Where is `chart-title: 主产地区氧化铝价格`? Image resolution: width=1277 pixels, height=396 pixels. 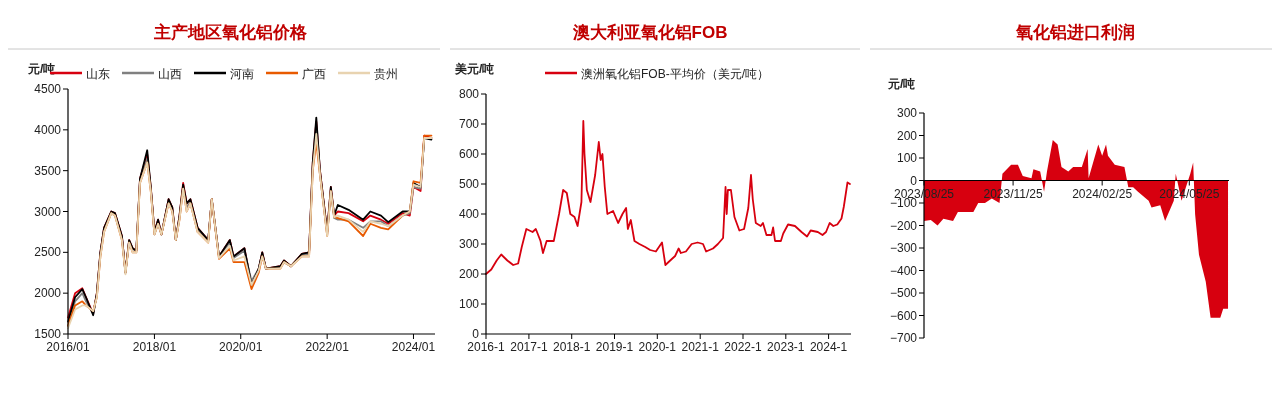
chart-title: 主产地区氧化铝价格 is located at coordinates (230, 32).